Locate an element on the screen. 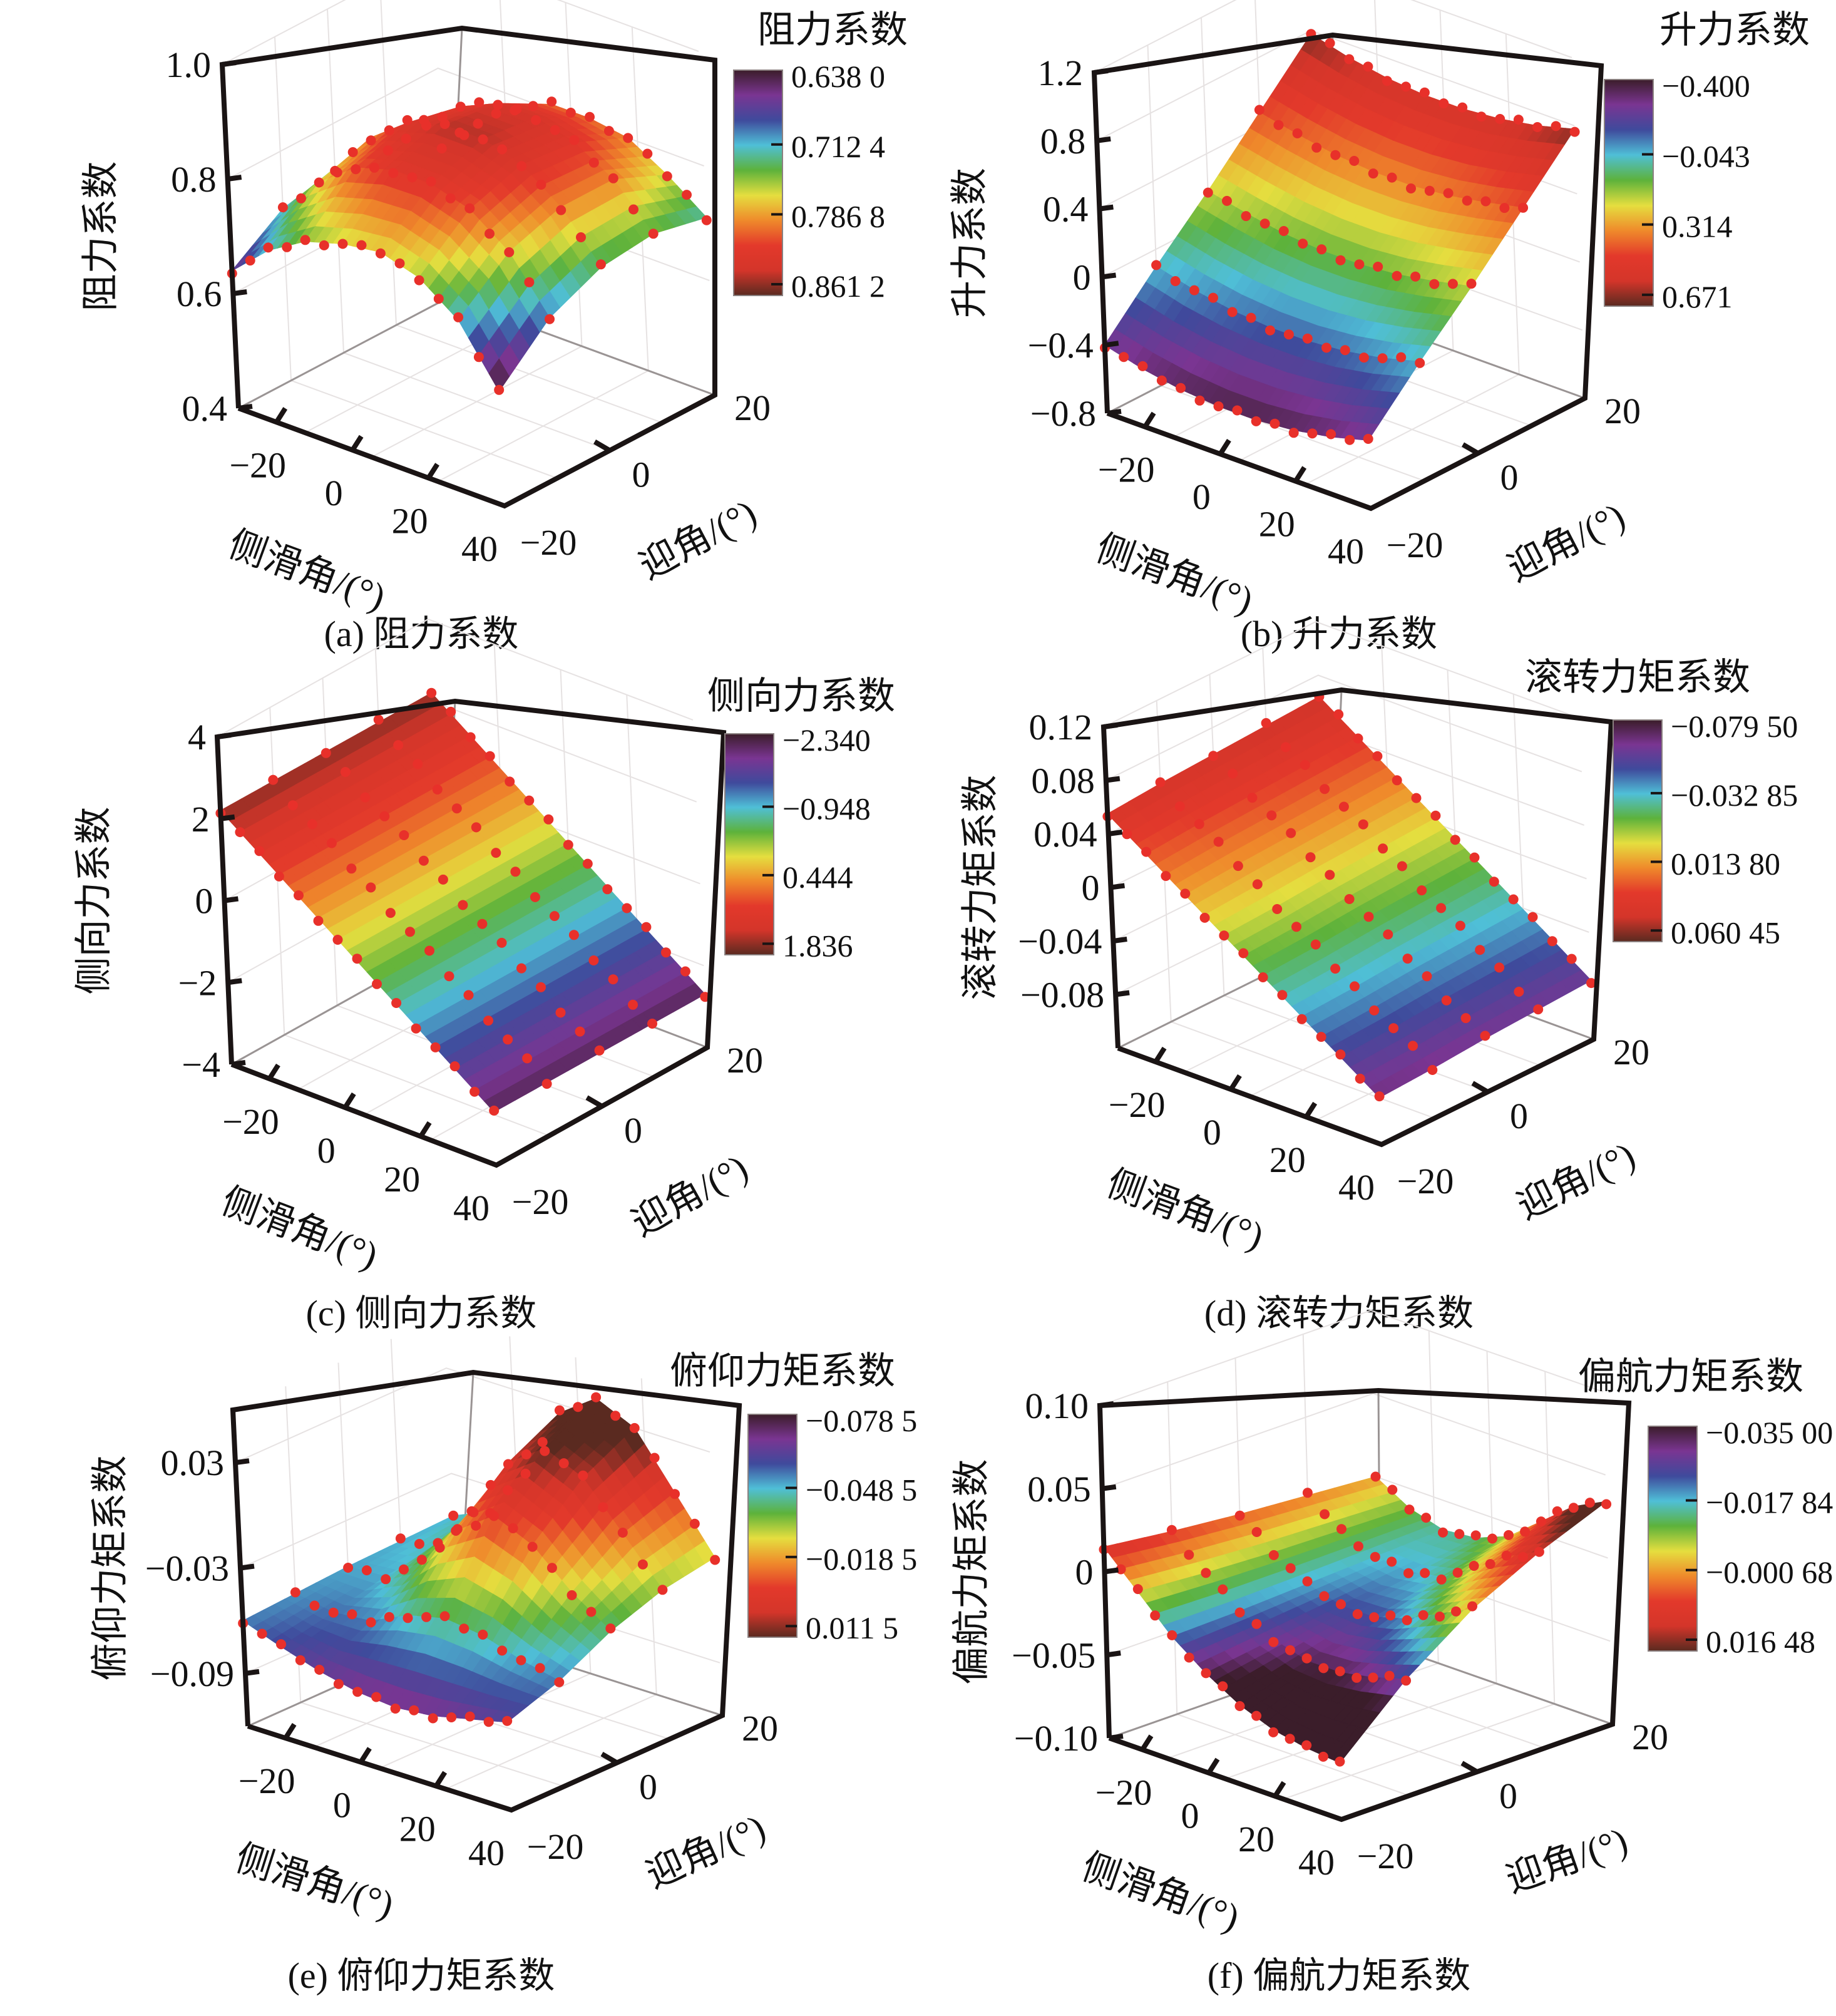  x-tick-label: 20 is located at coordinates (1256, 1839).